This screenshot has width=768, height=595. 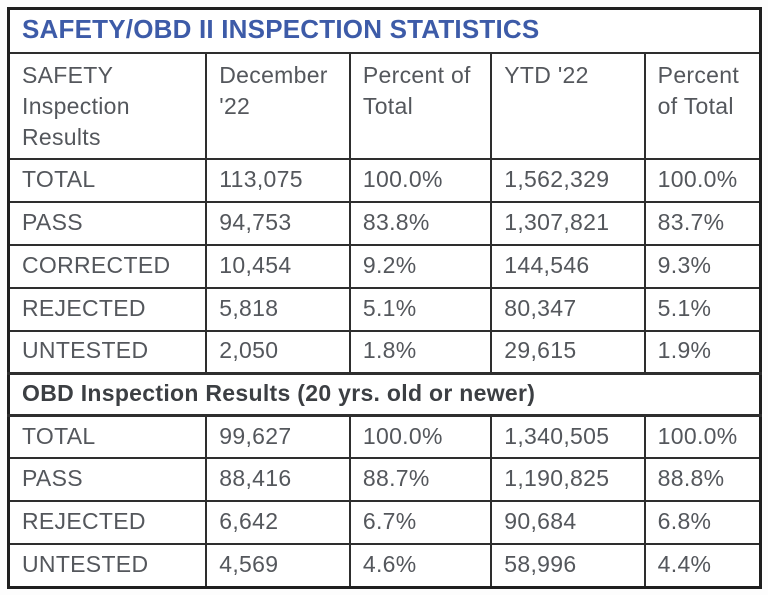 I want to click on cell-december-value: 10,454, so click(x=278, y=266).